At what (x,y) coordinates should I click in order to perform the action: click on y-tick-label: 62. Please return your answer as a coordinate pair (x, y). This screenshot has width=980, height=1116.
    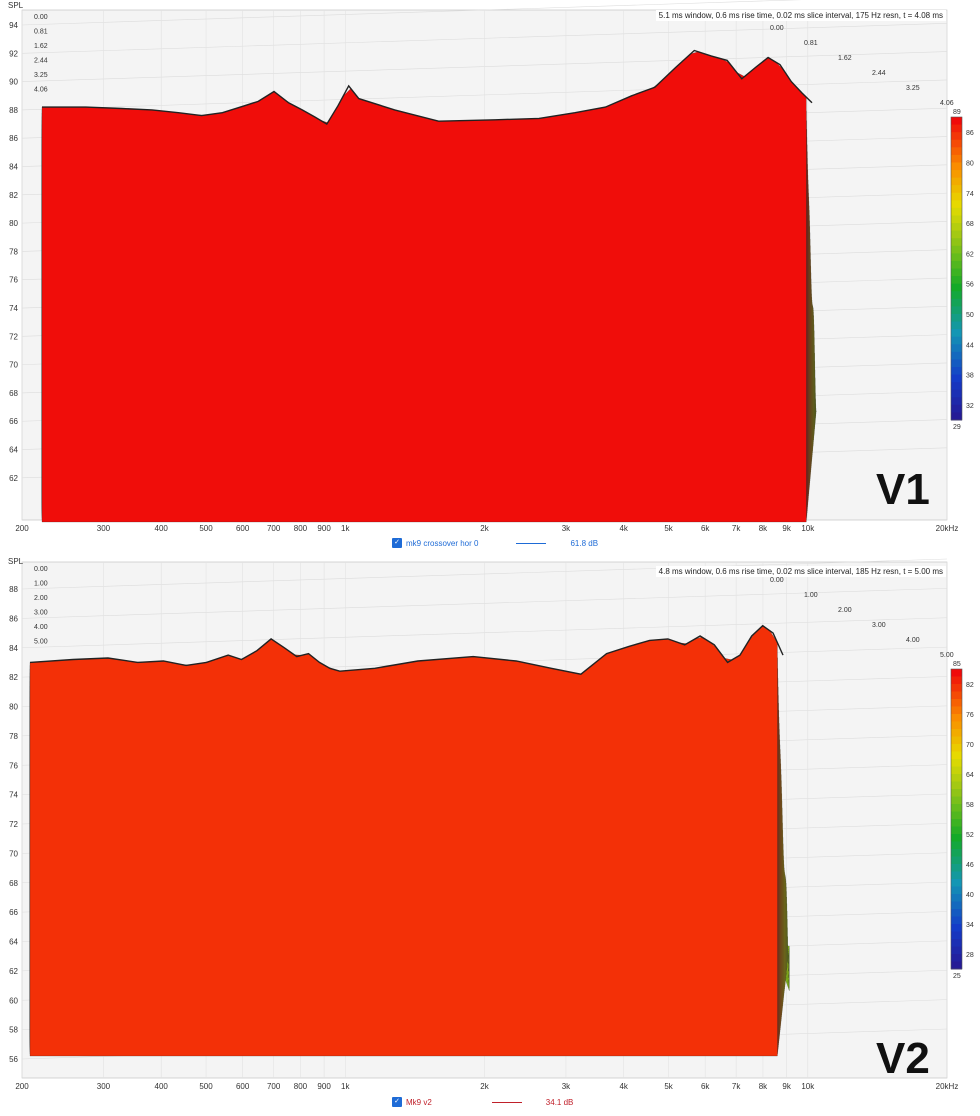
    Looking at the image, I should click on (13, 971).